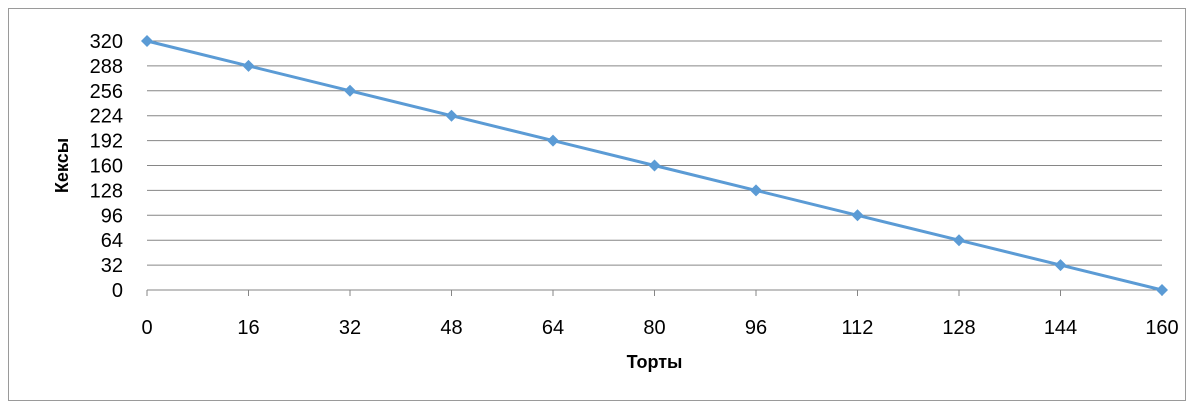  What do you see at coordinates (1161, 328) in the screenshot?
I see `x-tick-label: 160` at bounding box center [1161, 328].